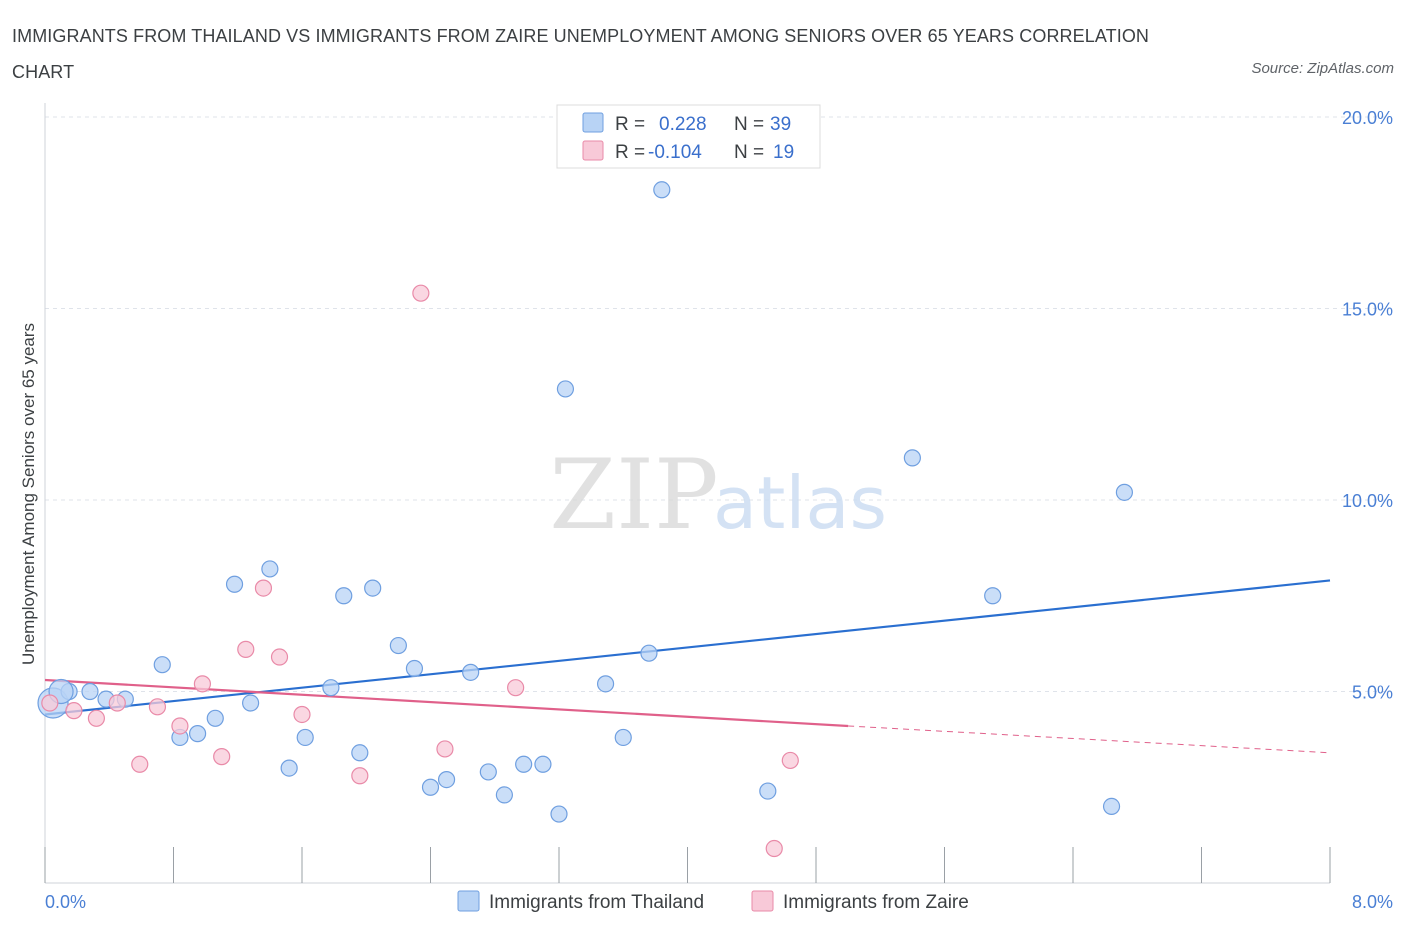 This screenshot has width=1406, height=930. Describe the element at coordinates (800, 503) in the screenshot. I see `watermark-atlas: atlas` at that location.